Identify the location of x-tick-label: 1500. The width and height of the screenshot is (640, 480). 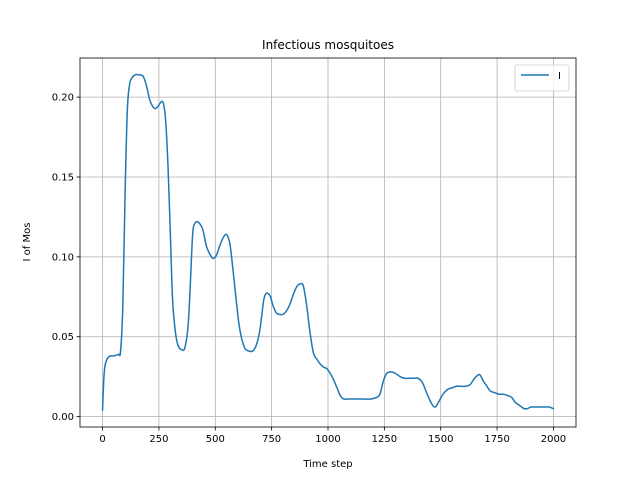
(440, 439).